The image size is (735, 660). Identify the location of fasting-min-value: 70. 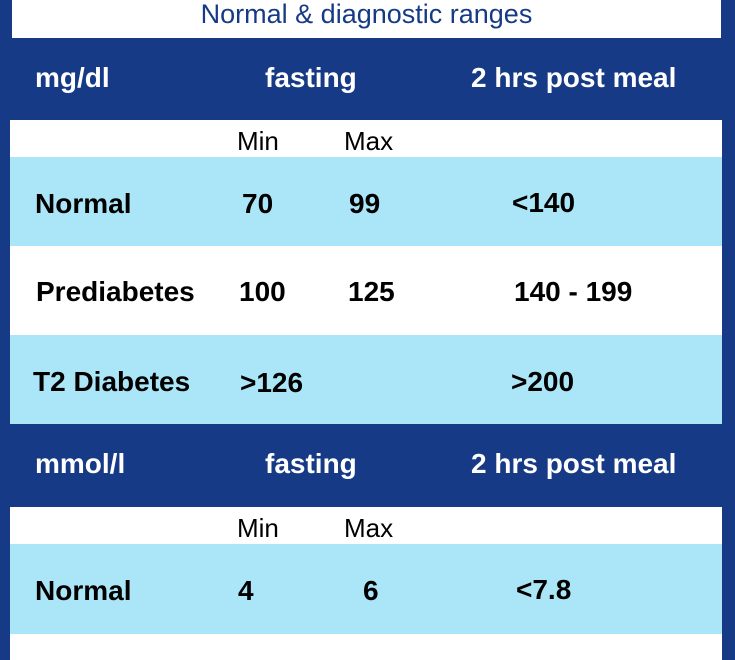
(258, 203).